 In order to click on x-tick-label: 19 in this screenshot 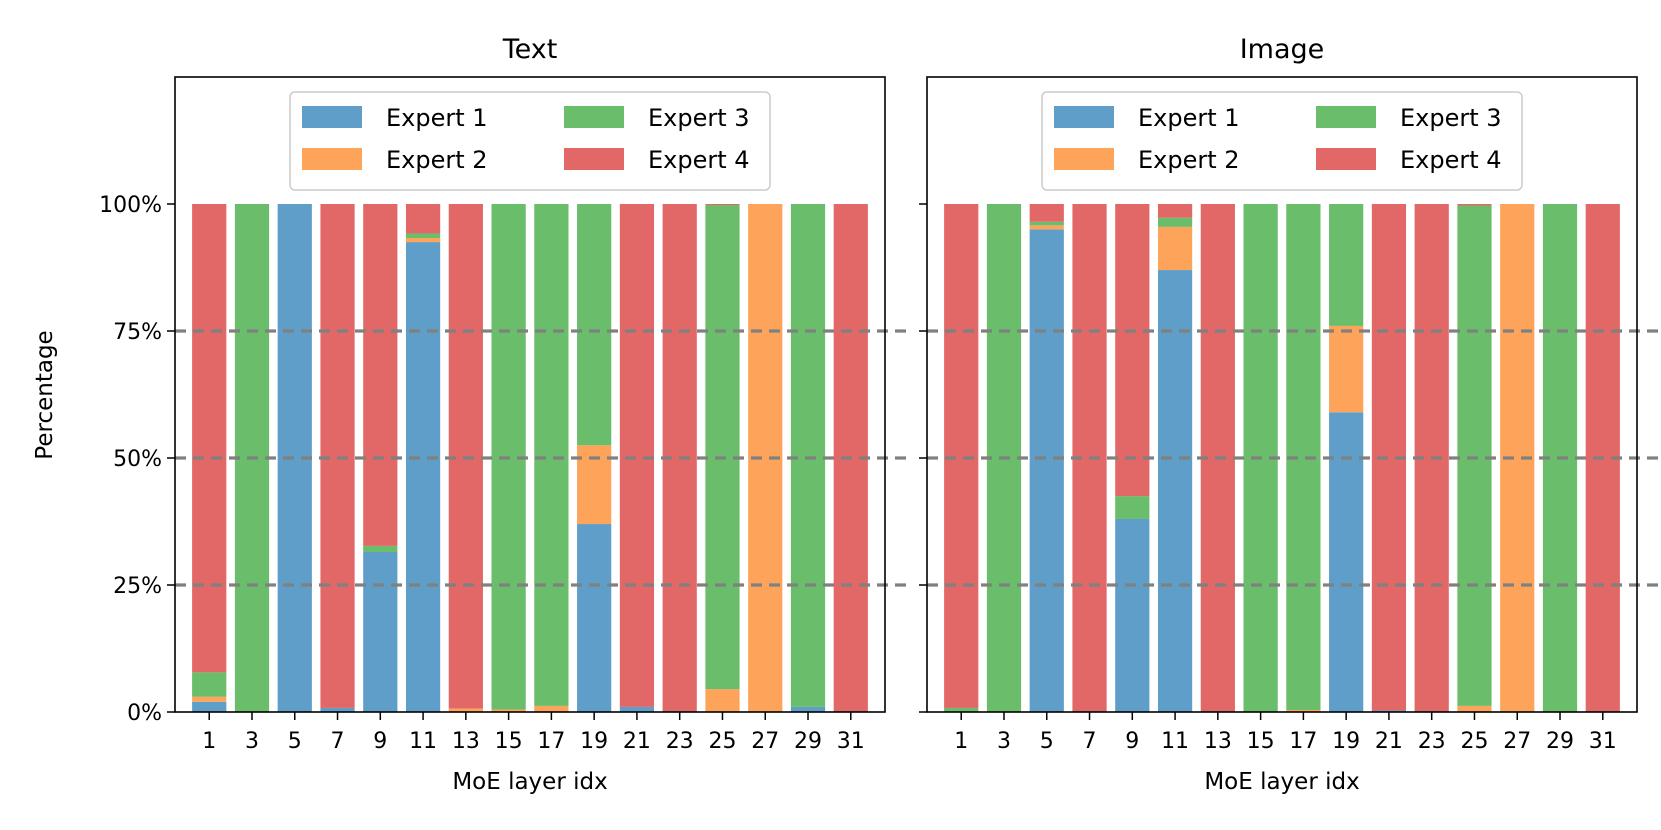, I will do `click(594, 741)`.